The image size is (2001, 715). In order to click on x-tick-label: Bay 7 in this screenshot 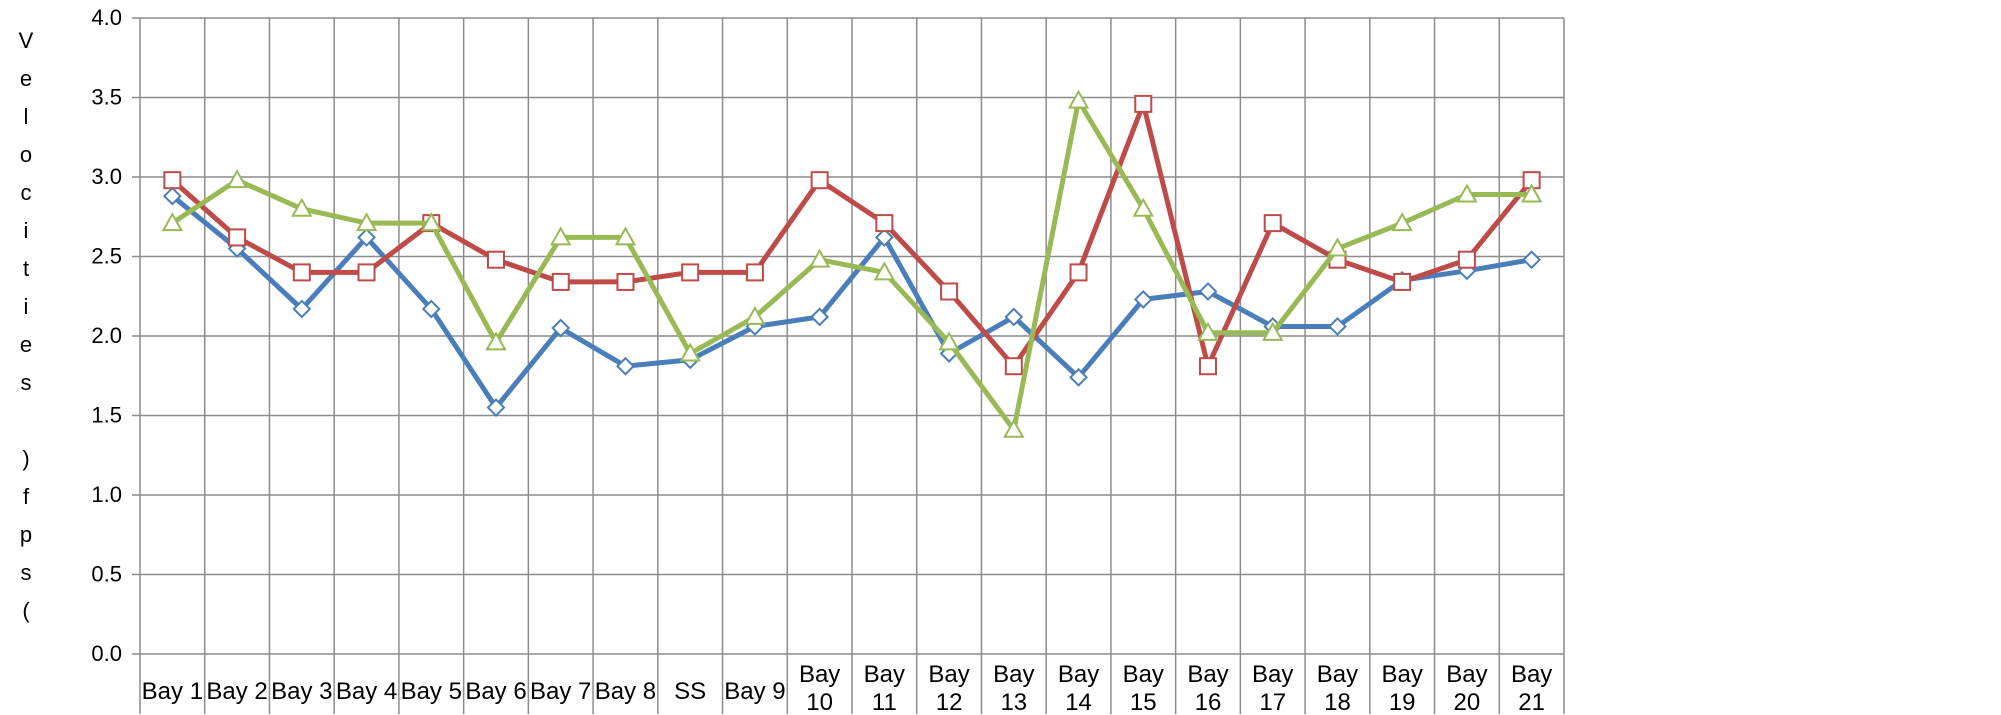, I will do `click(560, 691)`.